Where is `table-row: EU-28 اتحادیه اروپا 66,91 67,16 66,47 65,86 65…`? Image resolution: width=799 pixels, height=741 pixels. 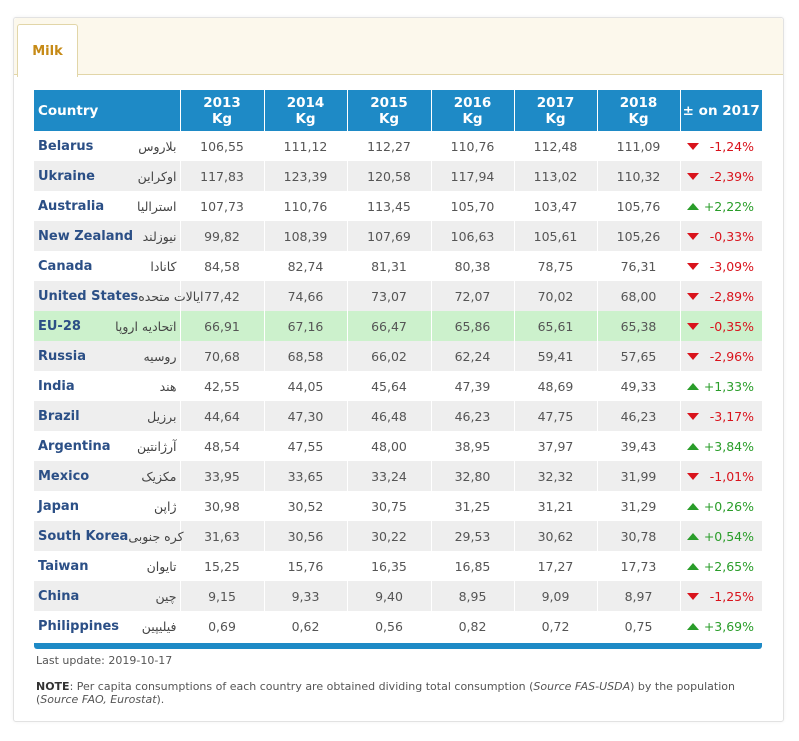 table-row: EU-28 اتحادیه اروپا 66,91 67,16 66,47 65,86 65… is located at coordinates (398, 326).